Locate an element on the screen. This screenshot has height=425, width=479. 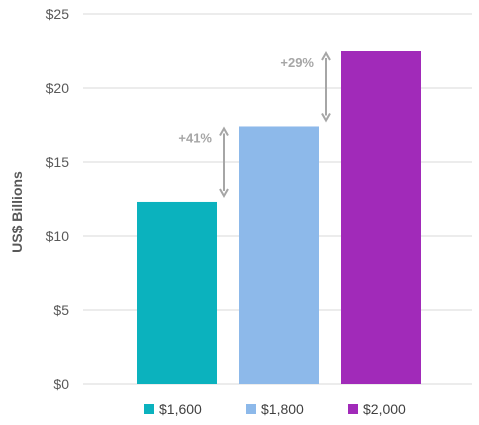
growth-annotation: +41% is located at coordinates (203, 162).